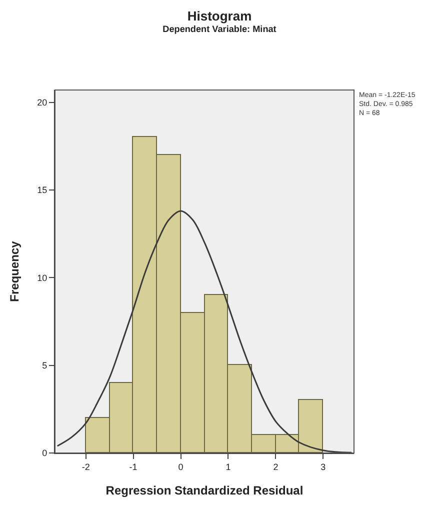 This screenshot has height=513, width=439. Describe the element at coordinates (228, 467) in the screenshot. I see `x-tick-label: 1` at that location.